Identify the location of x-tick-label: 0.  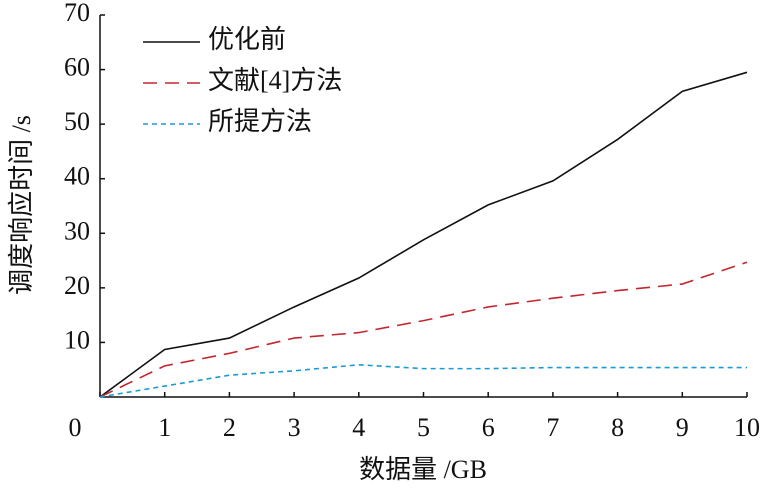
(75, 427).